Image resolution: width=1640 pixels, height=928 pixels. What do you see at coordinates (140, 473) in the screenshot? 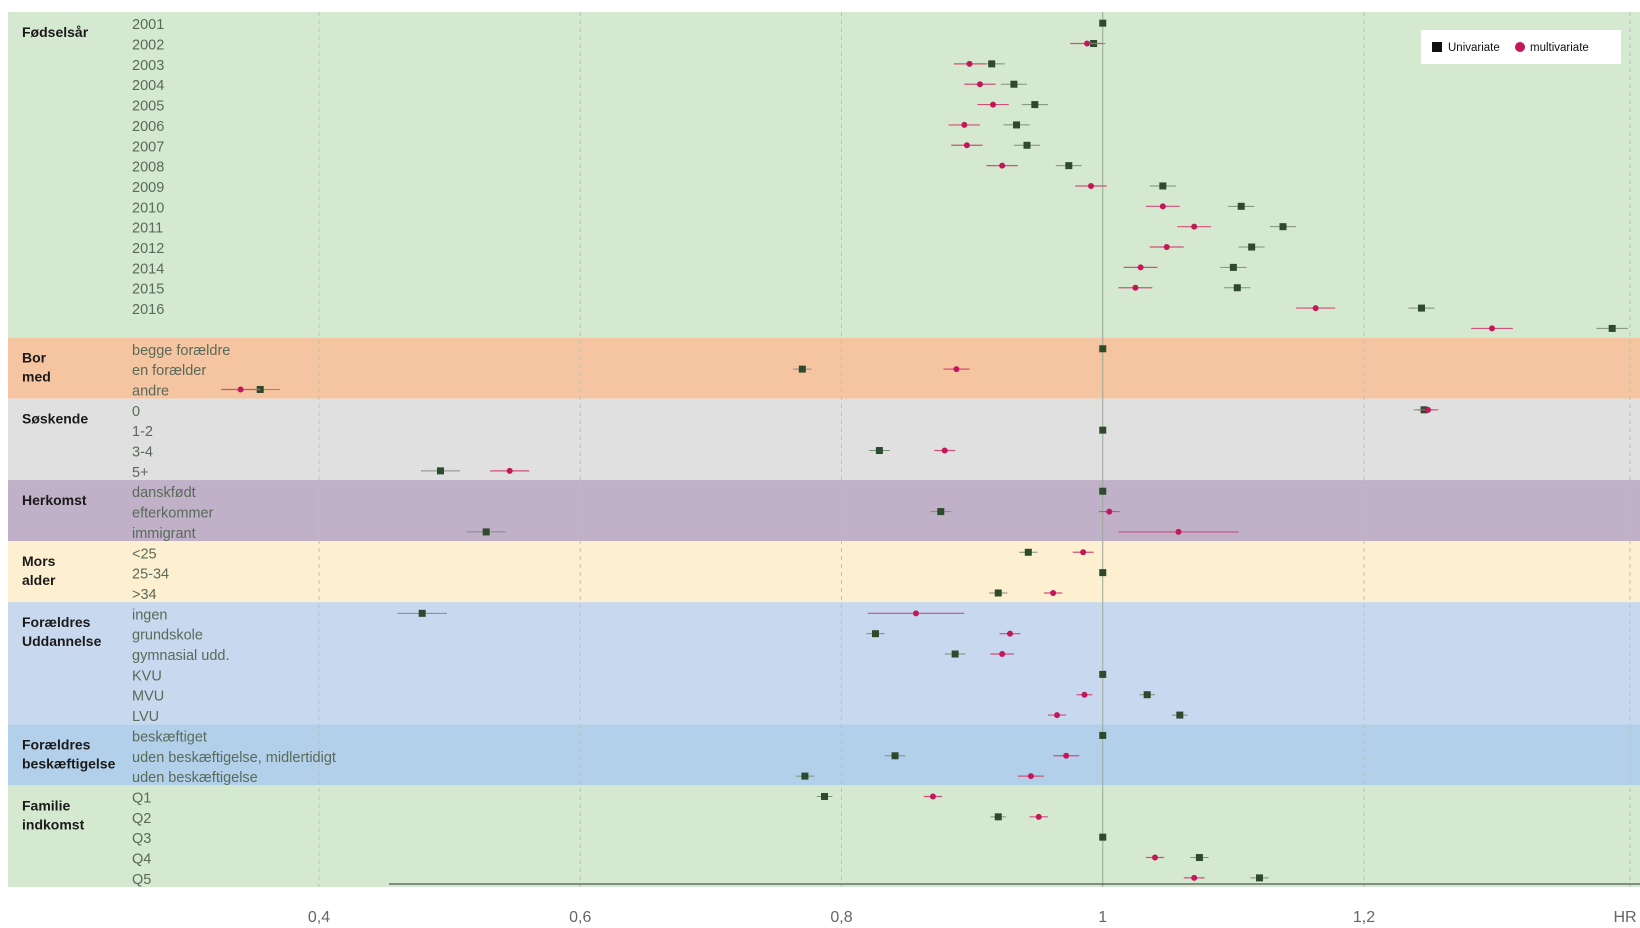
I see `row-label: 5+` at bounding box center [140, 473].